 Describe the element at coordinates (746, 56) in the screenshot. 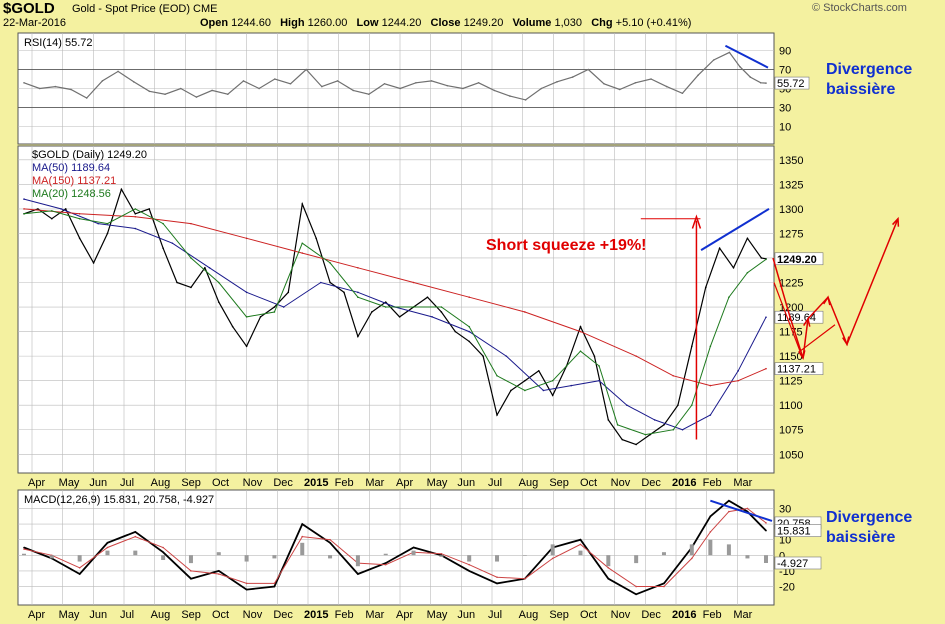

I see `rsi-divergence-line` at that location.